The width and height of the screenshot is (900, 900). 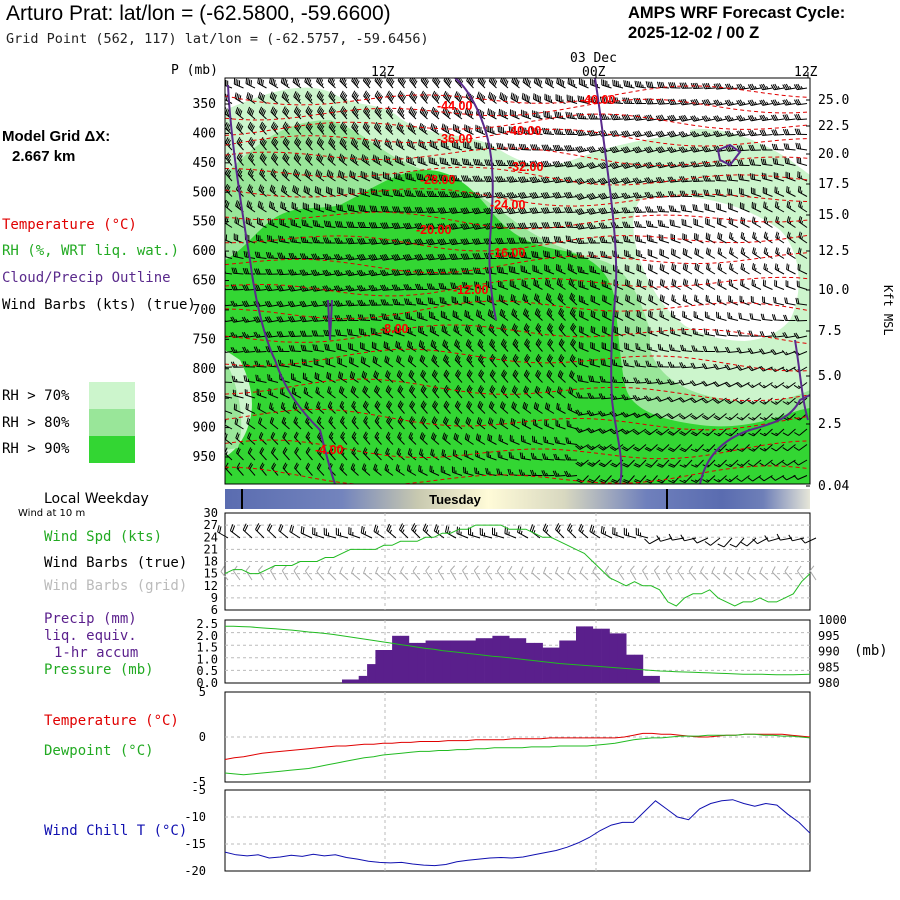 What do you see at coordinates (195, 871) in the screenshot?
I see `axis-tick-label: -20` at bounding box center [195, 871].